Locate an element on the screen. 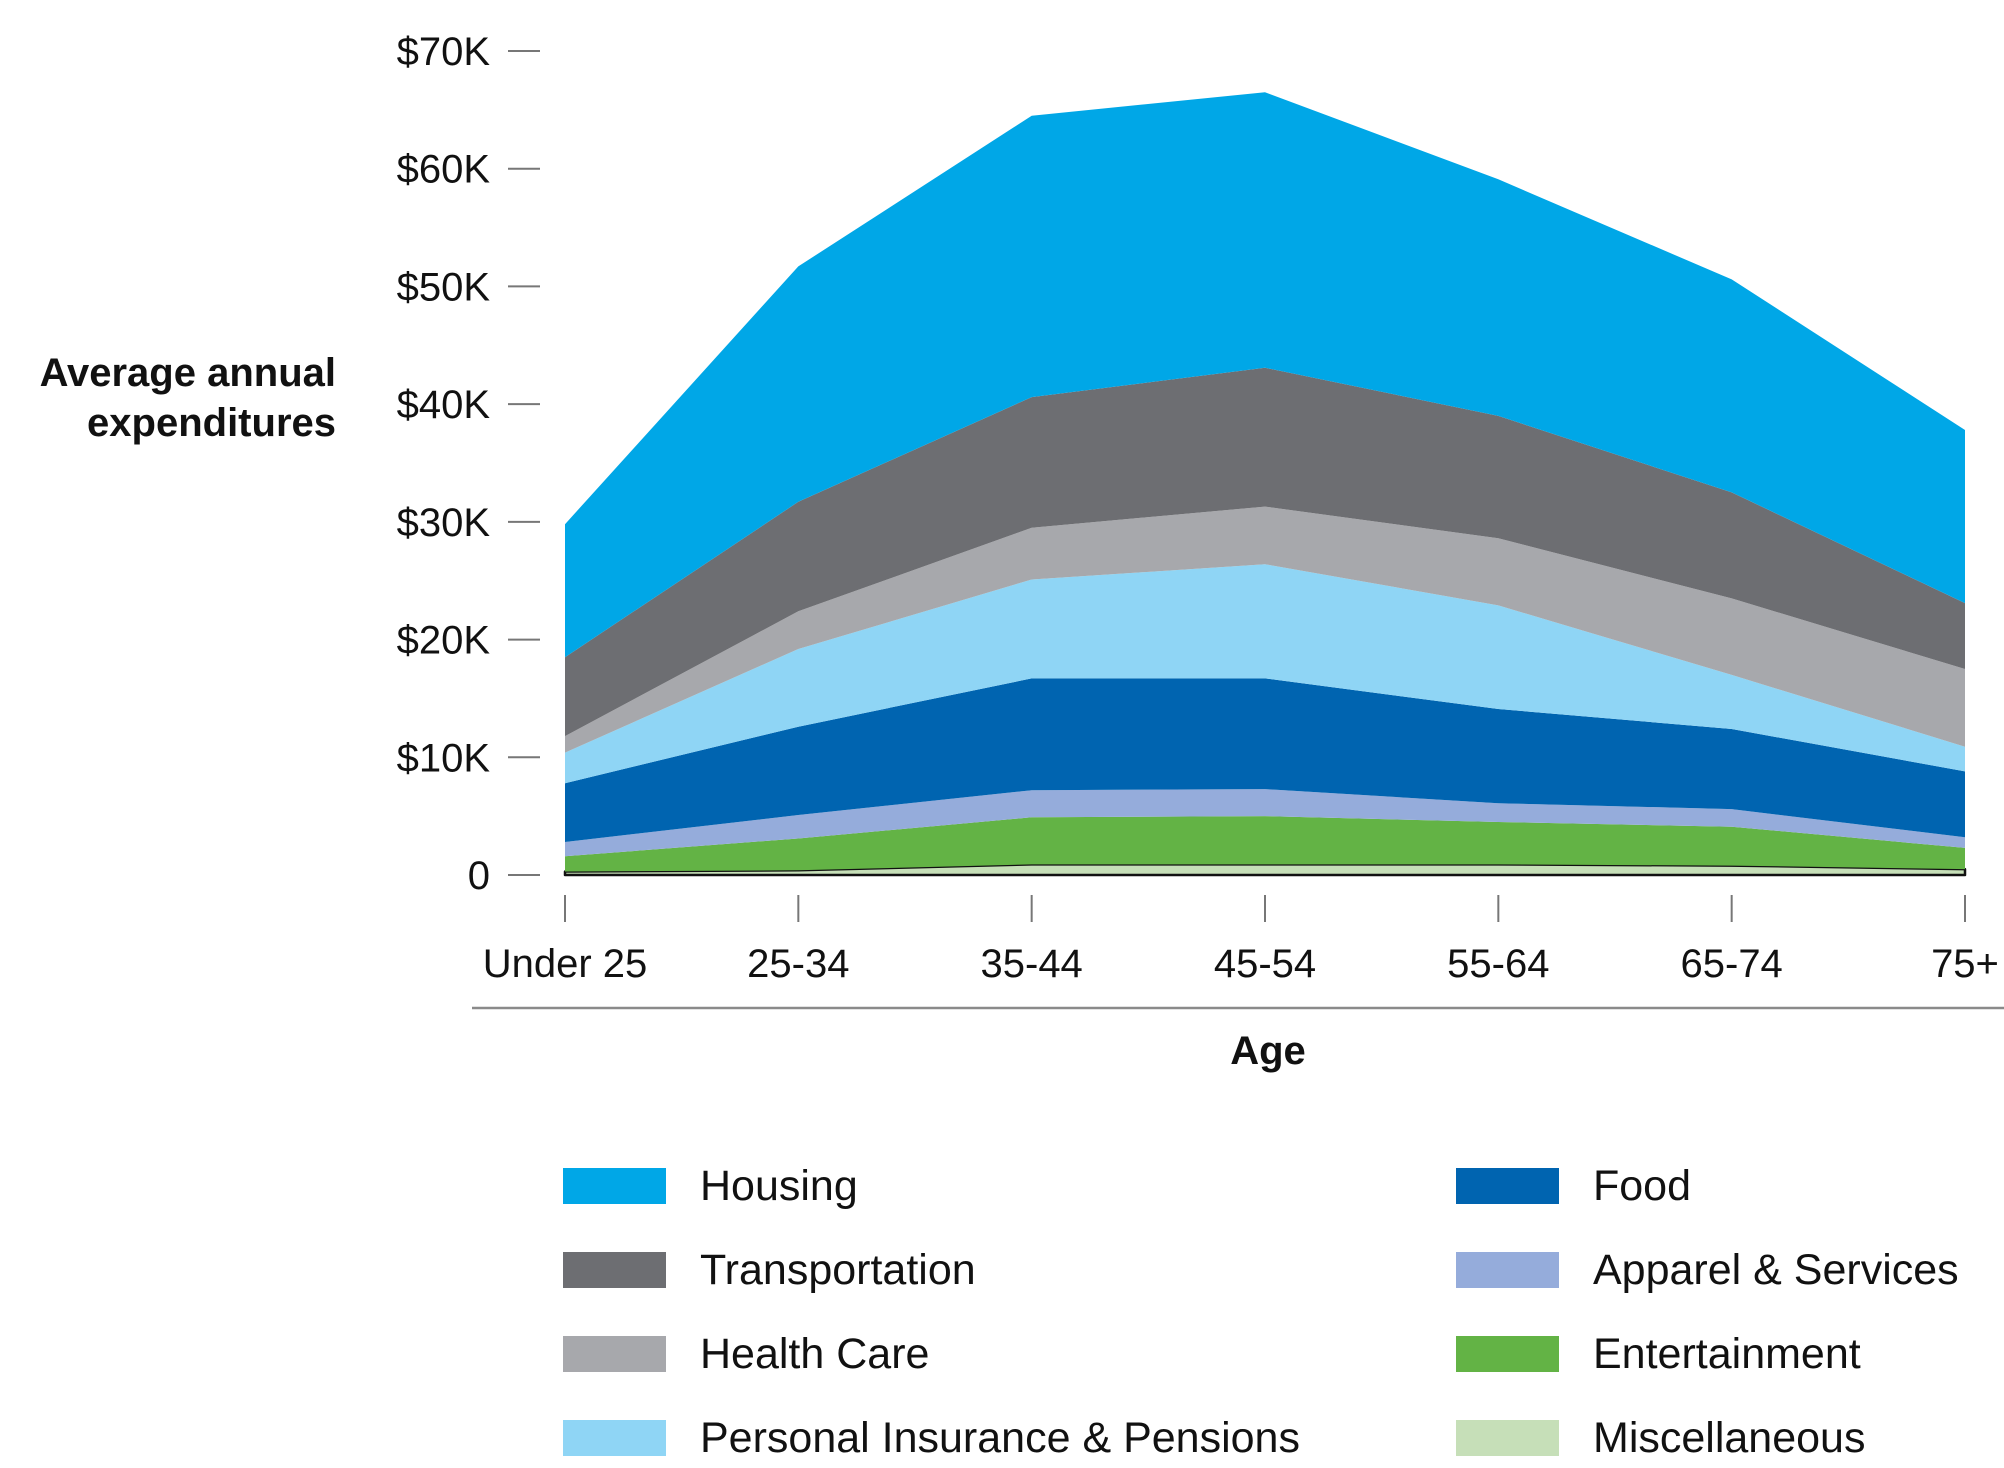 Image resolution: width=2004 pixels, height=1468 pixels. y-axis-title-line-1: Average annual is located at coordinates (188, 373).